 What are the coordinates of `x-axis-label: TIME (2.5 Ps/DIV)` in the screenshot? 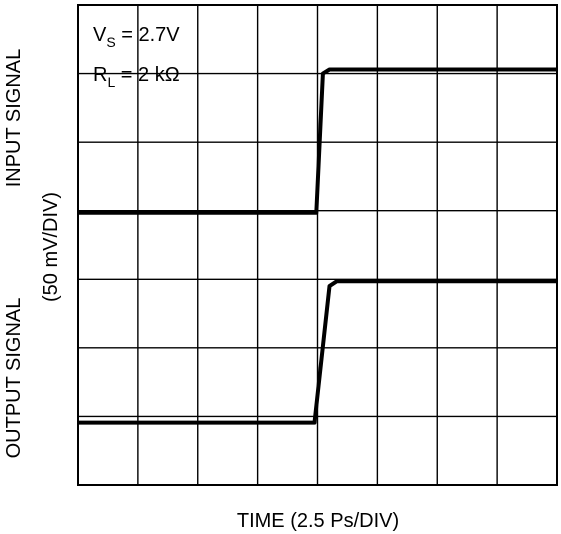 It's located at (318, 521).